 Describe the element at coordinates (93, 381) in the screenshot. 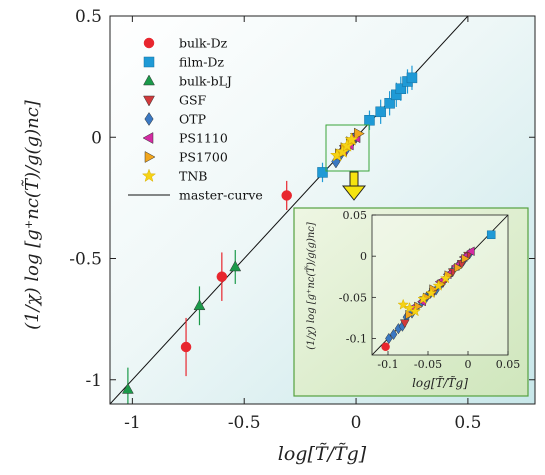

I see `y-tick-label: -1` at that location.